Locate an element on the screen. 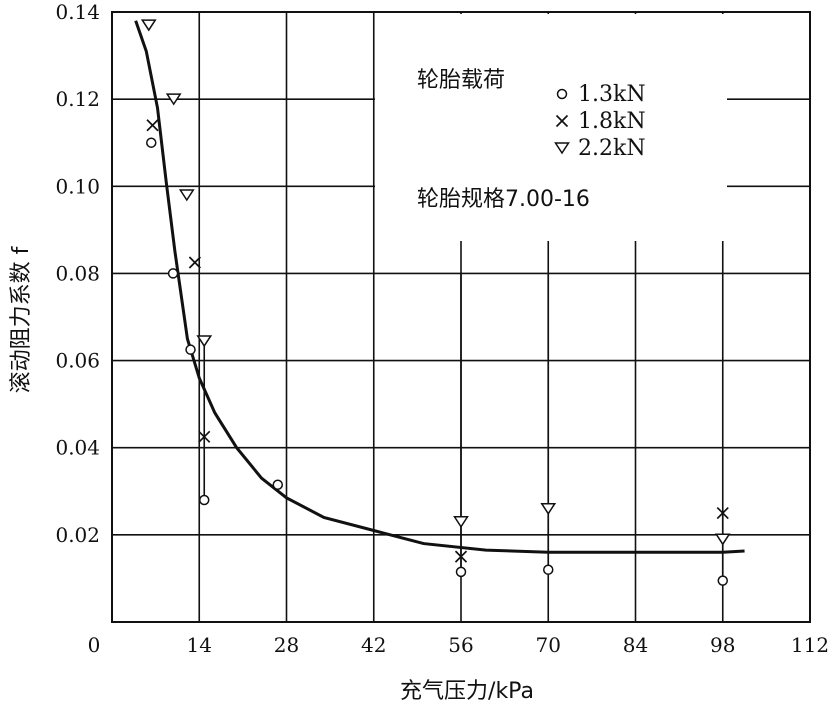 The width and height of the screenshot is (834, 704). legend-item-label: 1.3kN is located at coordinates (612, 94).